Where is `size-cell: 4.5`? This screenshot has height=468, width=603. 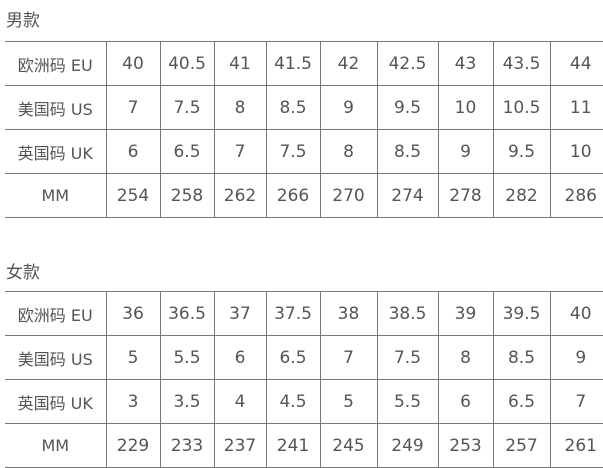 size-cell: 4.5 is located at coordinates (293, 401).